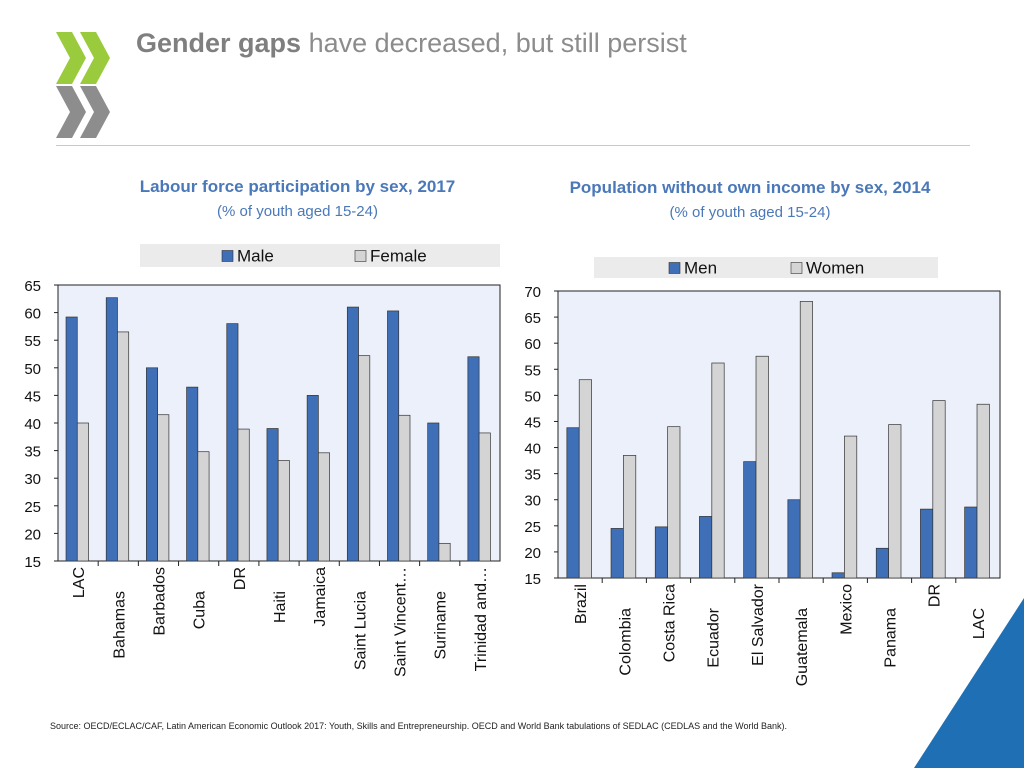  Describe the element at coordinates (240, 578) in the screenshot. I see `chart1-category-label: DR` at that location.